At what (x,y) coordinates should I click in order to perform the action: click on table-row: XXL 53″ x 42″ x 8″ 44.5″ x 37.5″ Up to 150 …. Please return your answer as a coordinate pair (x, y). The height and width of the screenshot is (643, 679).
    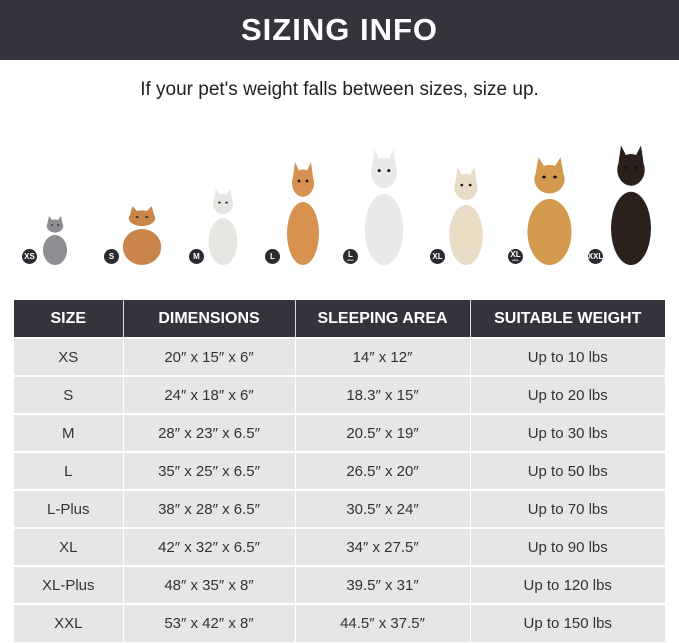
    Looking at the image, I should click on (339, 622).